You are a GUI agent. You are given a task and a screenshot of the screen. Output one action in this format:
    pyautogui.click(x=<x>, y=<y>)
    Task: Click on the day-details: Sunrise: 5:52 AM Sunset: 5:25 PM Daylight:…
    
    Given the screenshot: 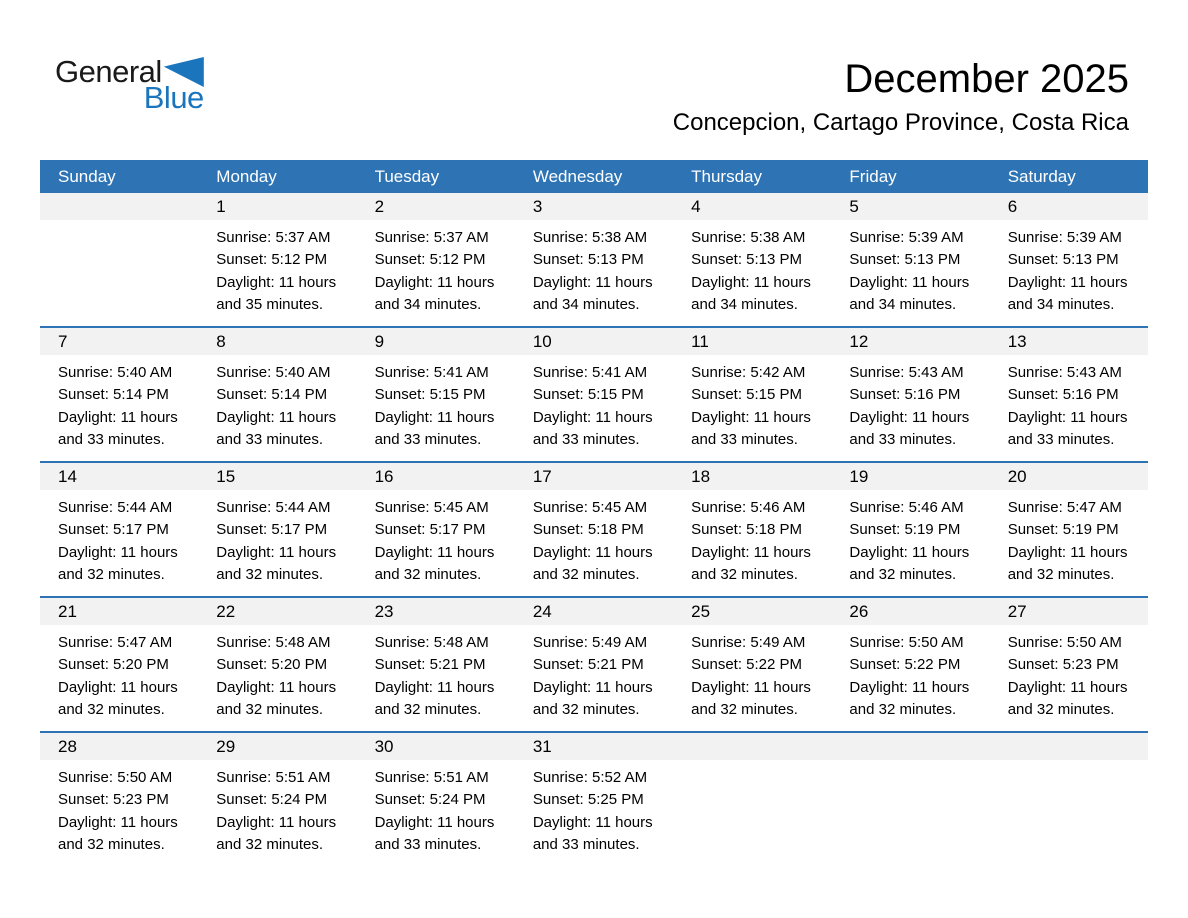 What is the action you would take?
    pyautogui.click(x=594, y=808)
    